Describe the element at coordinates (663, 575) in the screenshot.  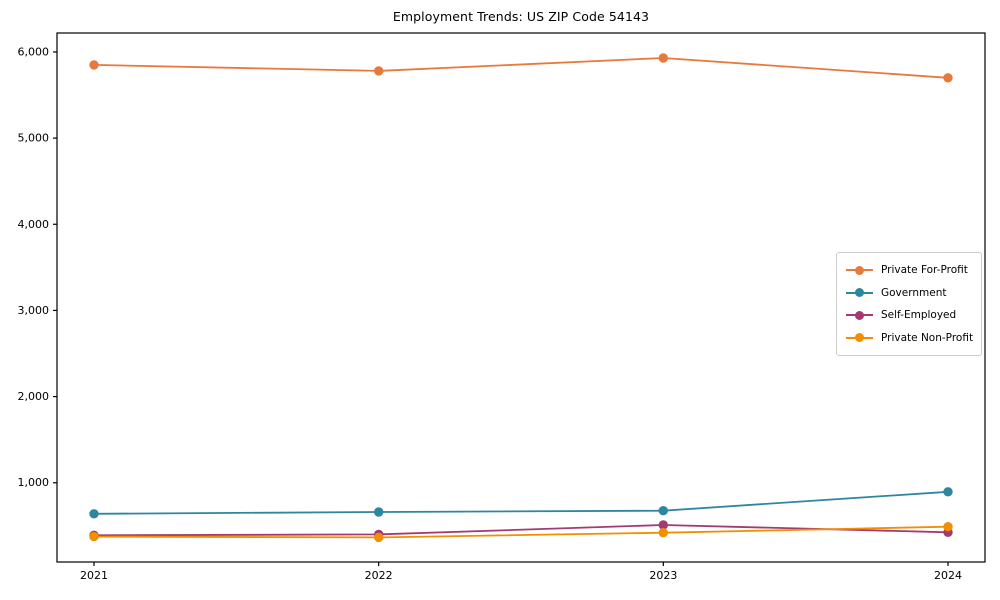
I see `x-tick-label: 2023` at that location.